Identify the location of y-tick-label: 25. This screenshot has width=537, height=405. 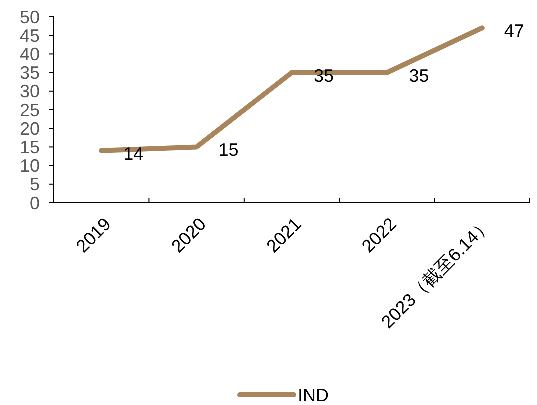
(30, 110).